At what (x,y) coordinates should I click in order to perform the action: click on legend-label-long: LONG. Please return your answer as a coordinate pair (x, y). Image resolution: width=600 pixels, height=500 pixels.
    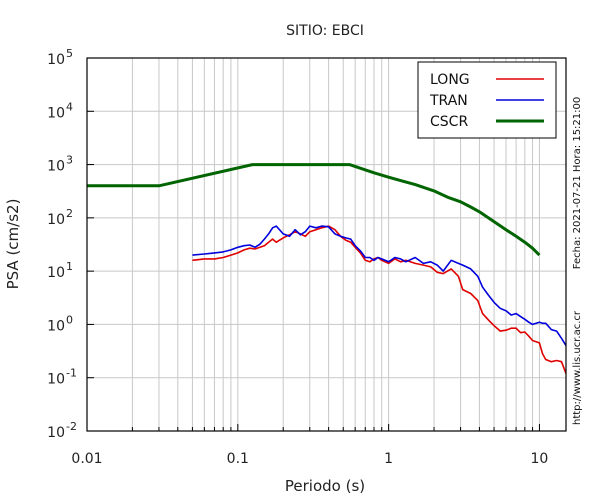
    Looking at the image, I should click on (450, 80).